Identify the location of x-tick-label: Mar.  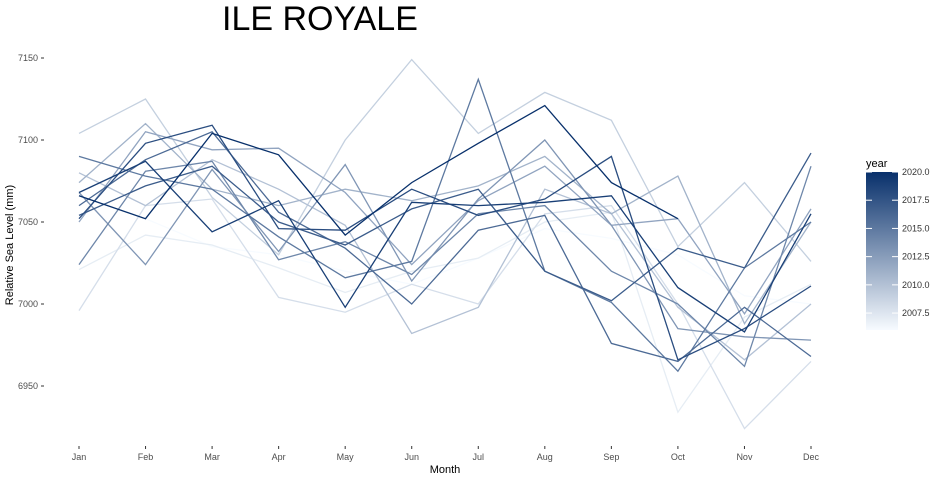
(212, 457).